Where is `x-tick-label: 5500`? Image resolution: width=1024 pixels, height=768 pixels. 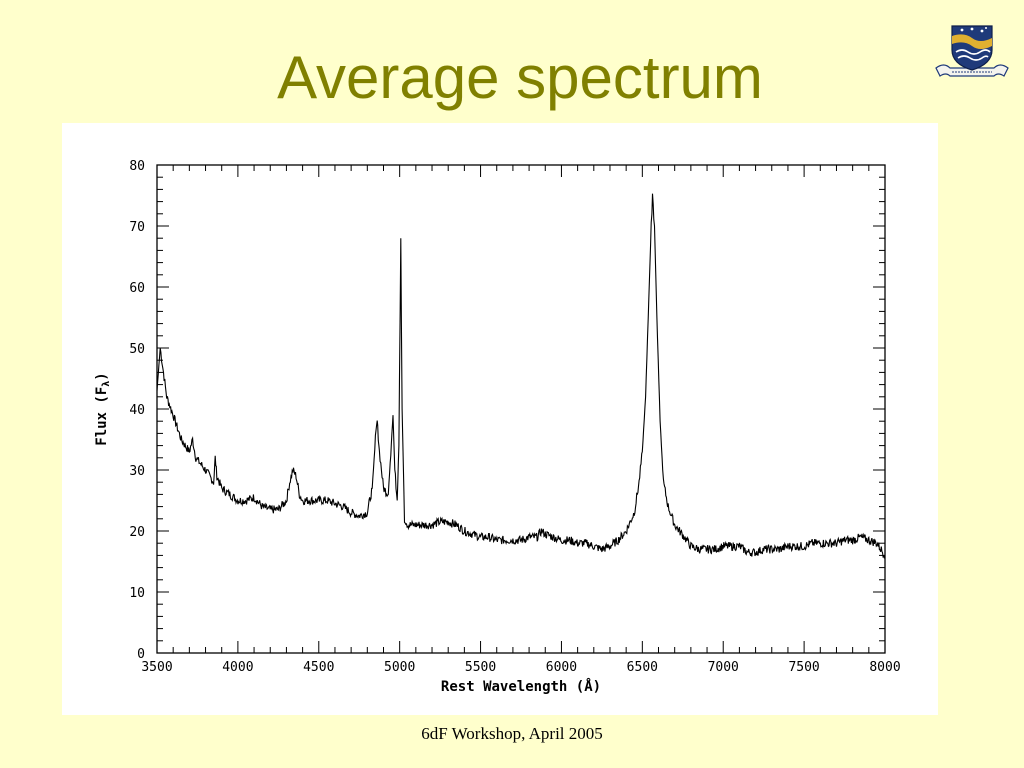
x-tick-label: 5500 is located at coordinates (480, 667).